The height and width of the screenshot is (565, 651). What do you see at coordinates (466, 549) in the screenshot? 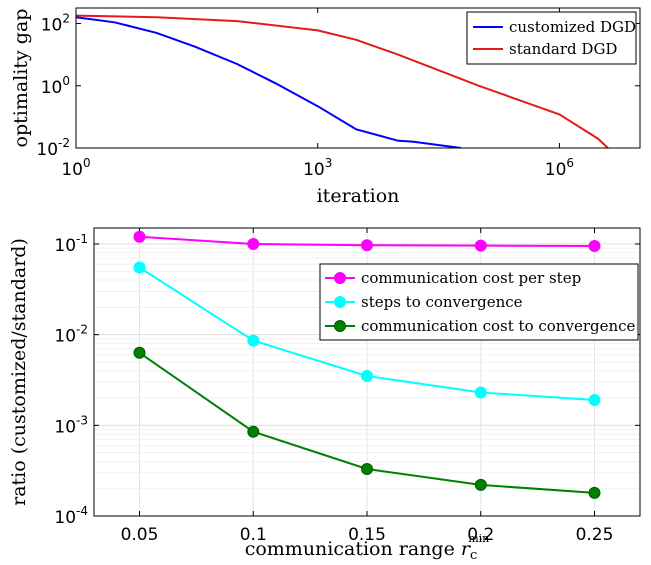
I see `bottom-x-axis-label-symbol: r` at bounding box center [466, 549].